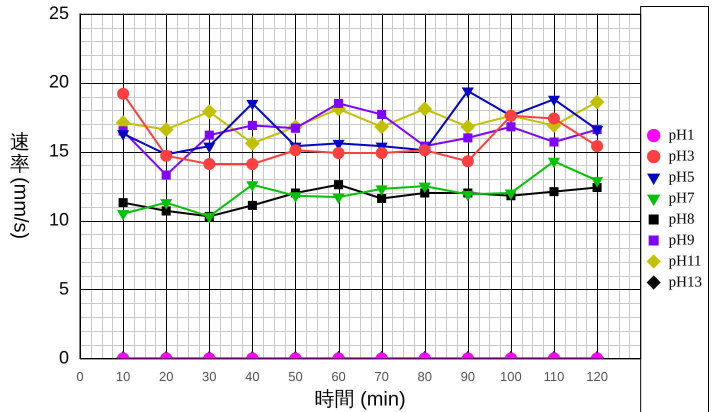 This screenshot has width=714, height=412. Describe the element at coordinates (681, 240) in the screenshot. I see `legend-label: pH9` at that location.